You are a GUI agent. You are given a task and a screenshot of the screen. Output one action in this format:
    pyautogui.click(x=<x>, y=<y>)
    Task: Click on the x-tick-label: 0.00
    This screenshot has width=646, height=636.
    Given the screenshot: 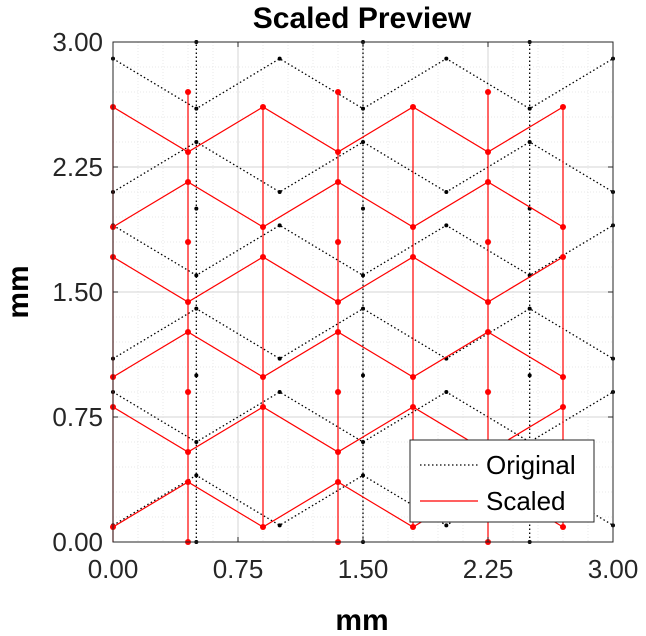 What is the action you would take?
    pyautogui.click(x=113, y=569)
    